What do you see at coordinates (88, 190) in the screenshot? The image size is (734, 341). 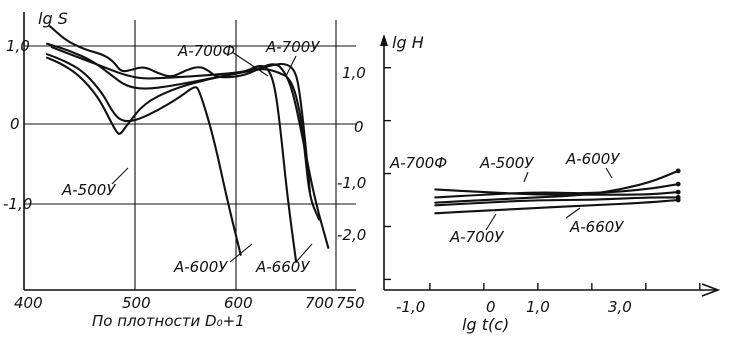 I see `left-series-label: А-500У` at bounding box center [88, 190].